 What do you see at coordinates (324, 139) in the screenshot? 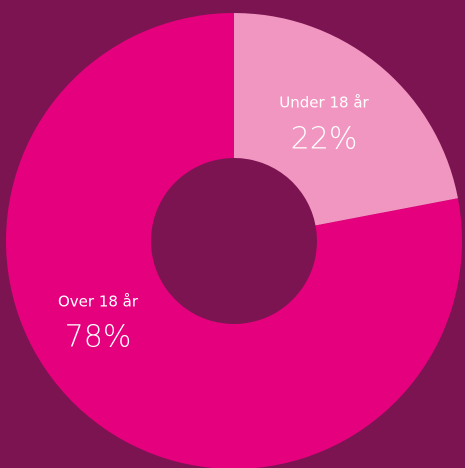
I see `slice-value-label: 22%` at bounding box center [324, 139].